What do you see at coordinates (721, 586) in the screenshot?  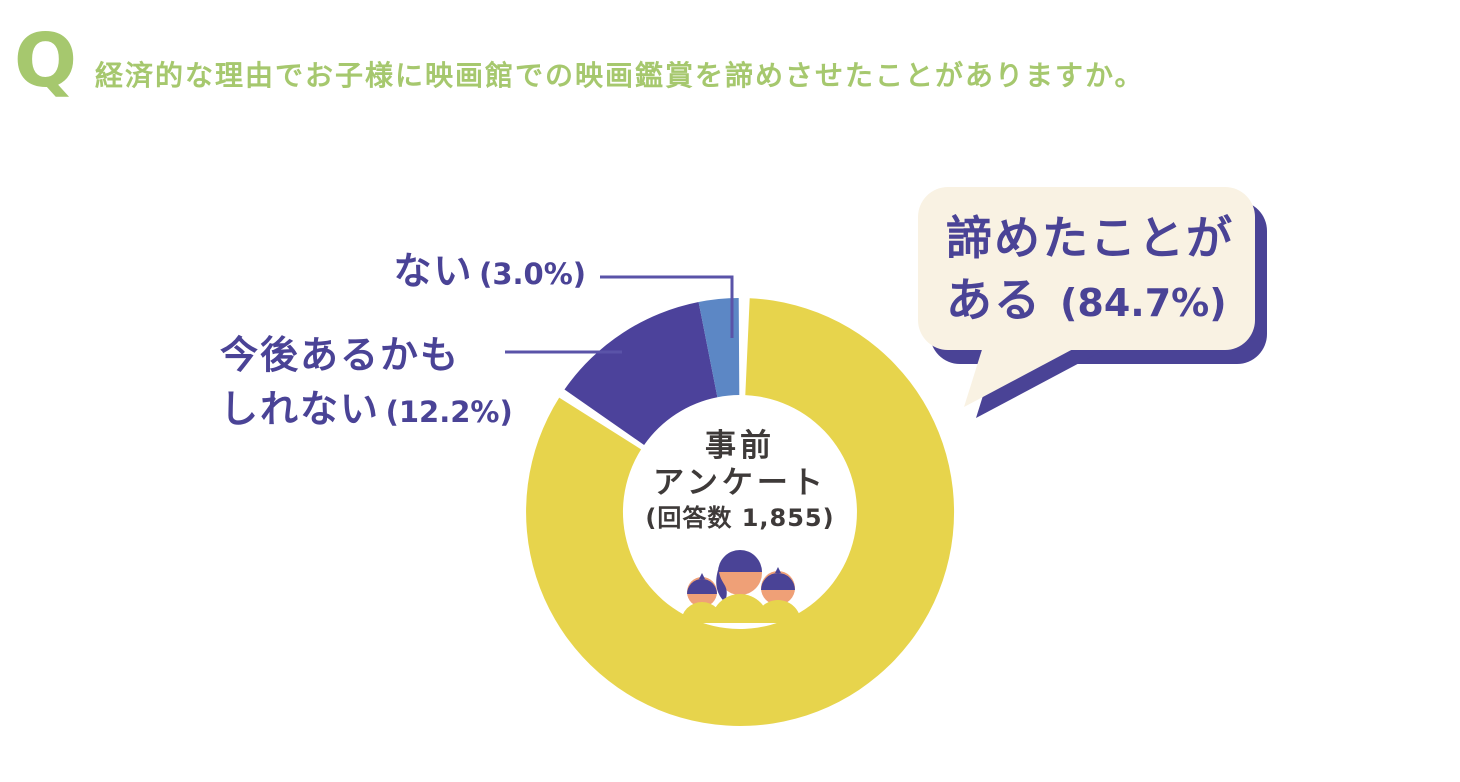 I see `mother-ponytail` at bounding box center [721, 586].